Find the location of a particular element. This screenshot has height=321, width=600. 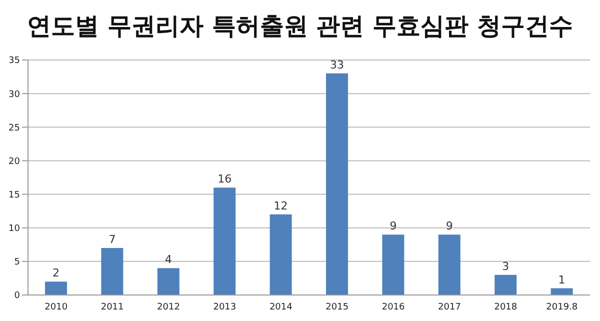

x-tick-label: 2017 is located at coordinates (449, 307).